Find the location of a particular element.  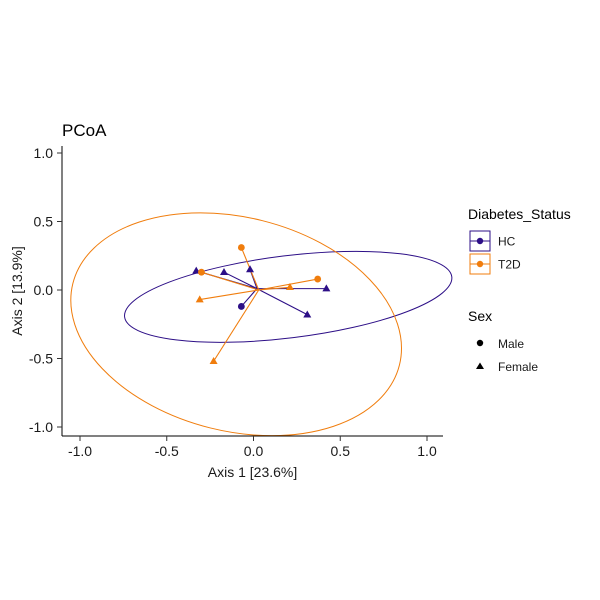

legend-label-hc: HC is located at coordinates (507, 242).